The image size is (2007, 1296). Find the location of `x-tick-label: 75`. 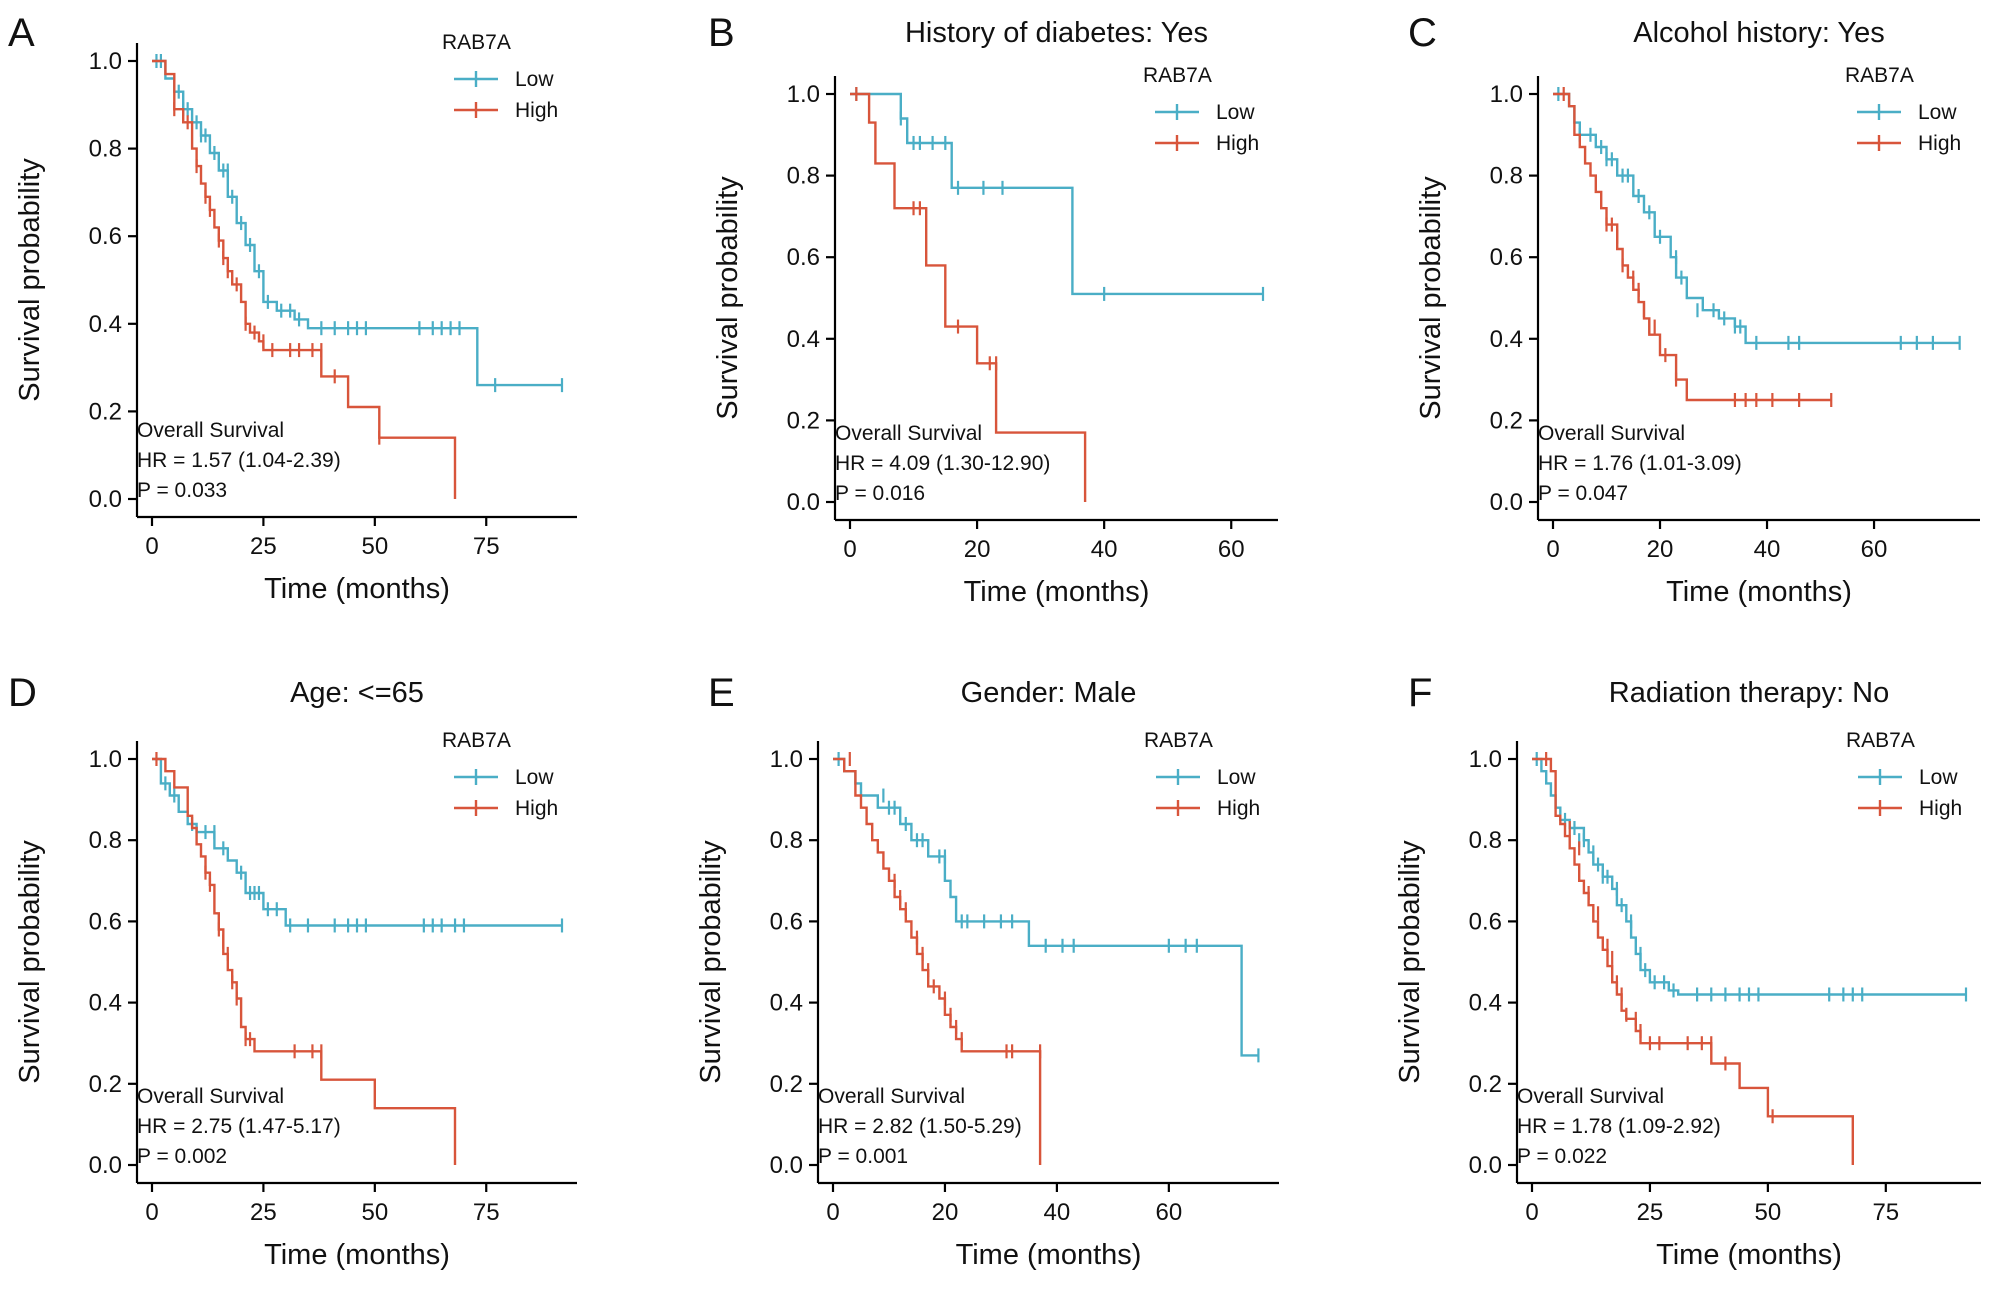

x-tick-label: 75 is located at coordinates (486, 1212).